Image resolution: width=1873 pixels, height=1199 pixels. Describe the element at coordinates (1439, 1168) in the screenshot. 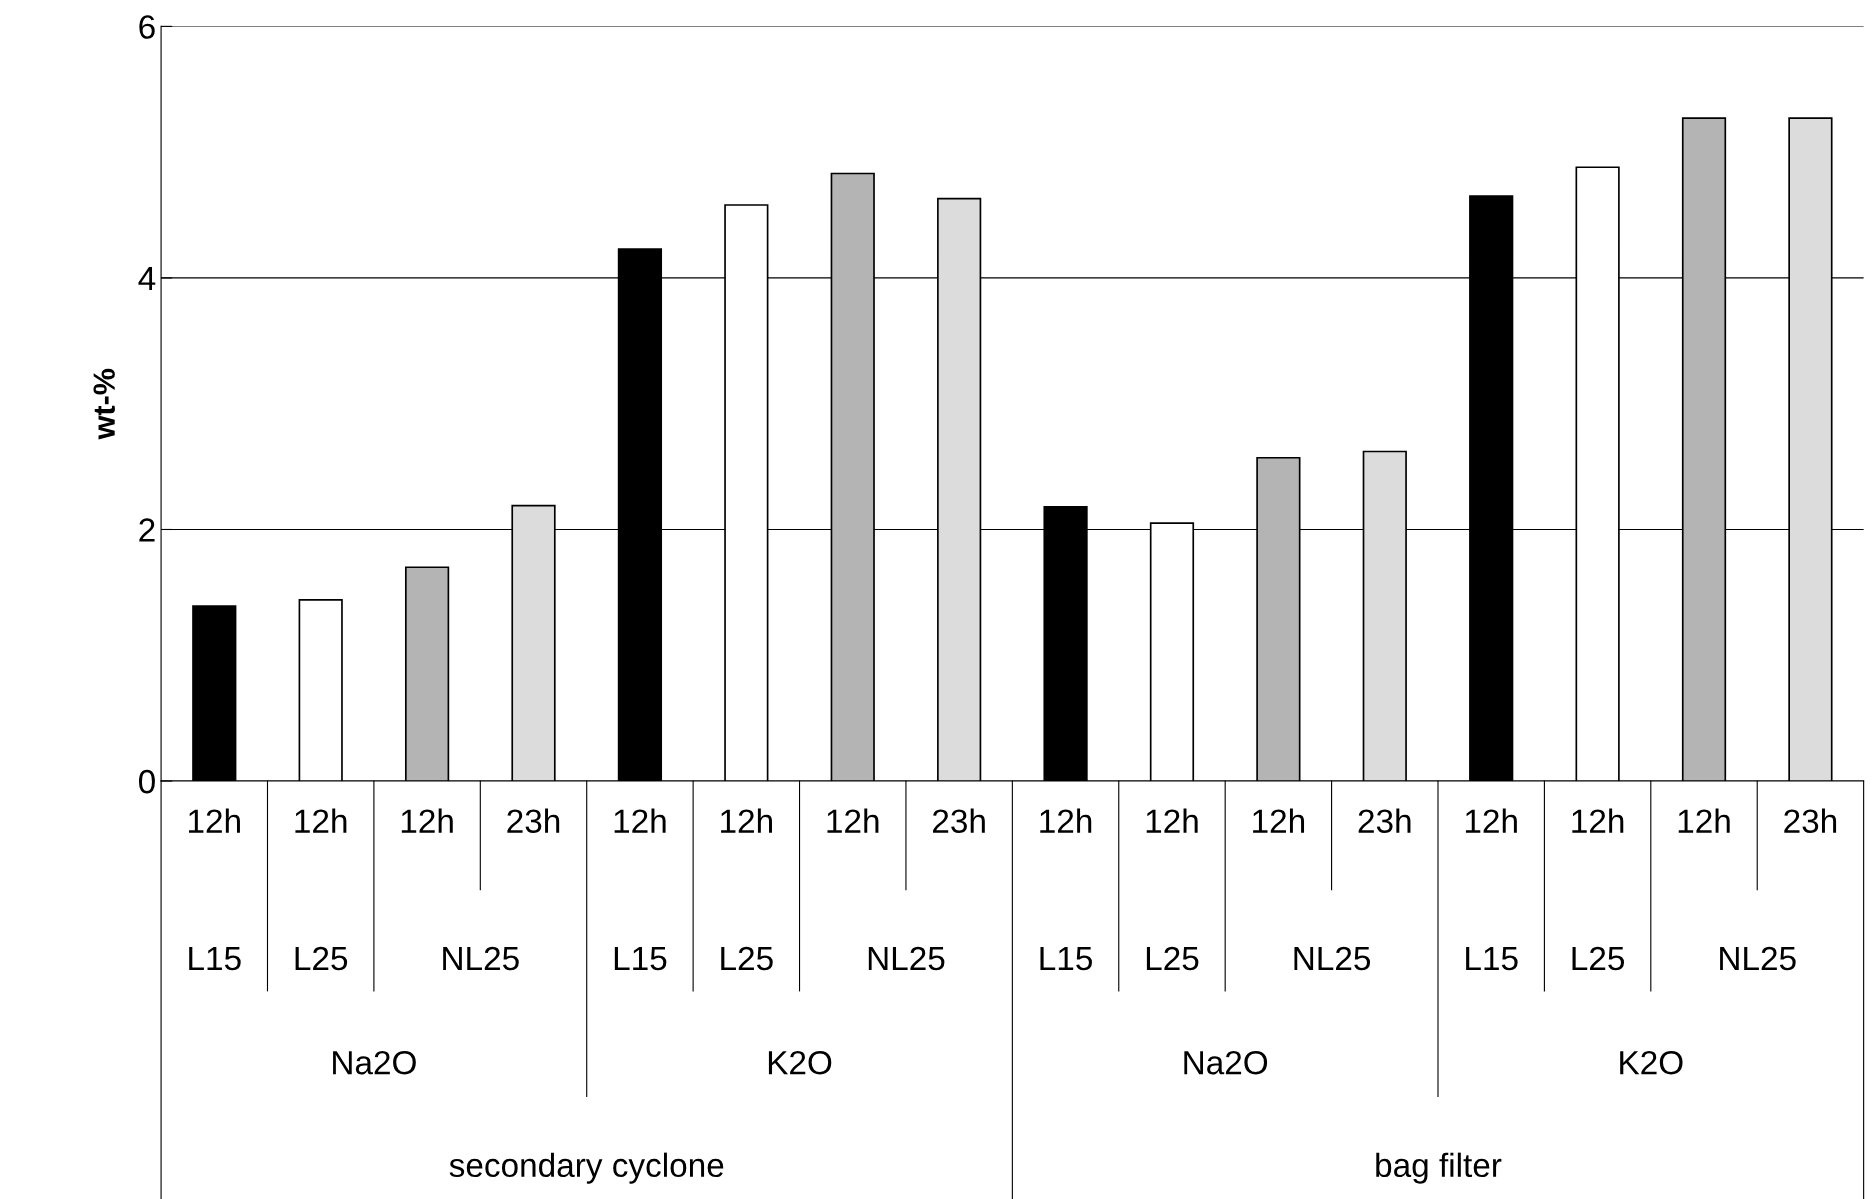

I see `text: bag filter` at that location.